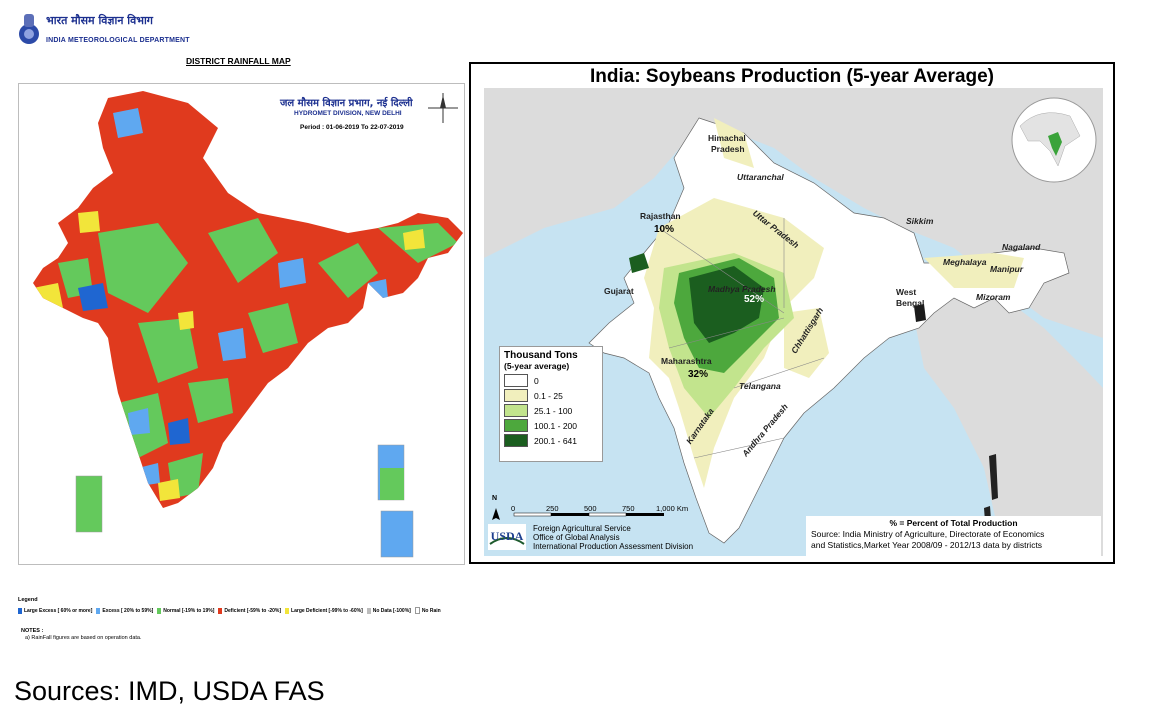  What do you see at coordinates (169, 691) in the screenshot?
I see `sources-footer: Sources: IMD, USDA FAS` at bounding box center [169, 691].